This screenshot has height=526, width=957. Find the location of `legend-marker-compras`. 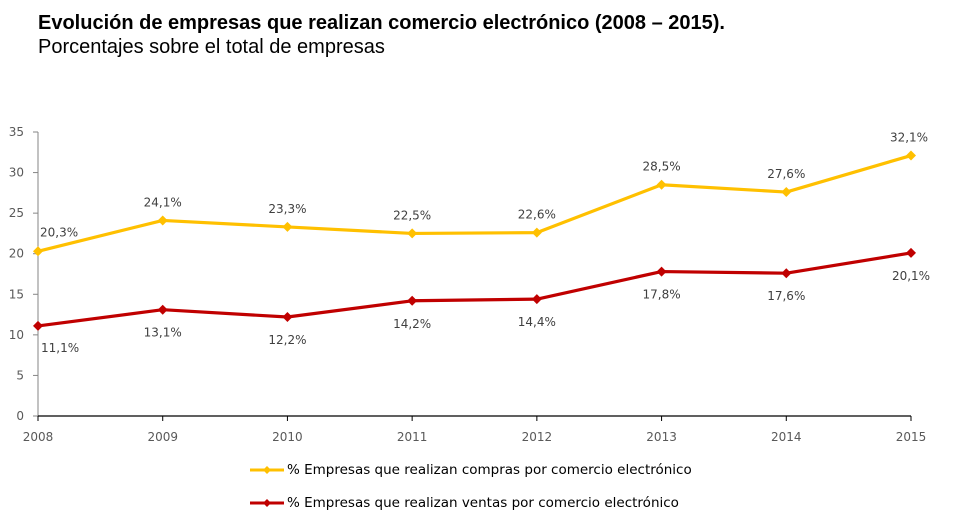

legend-marker-compras is located at coordinates (267, 470).